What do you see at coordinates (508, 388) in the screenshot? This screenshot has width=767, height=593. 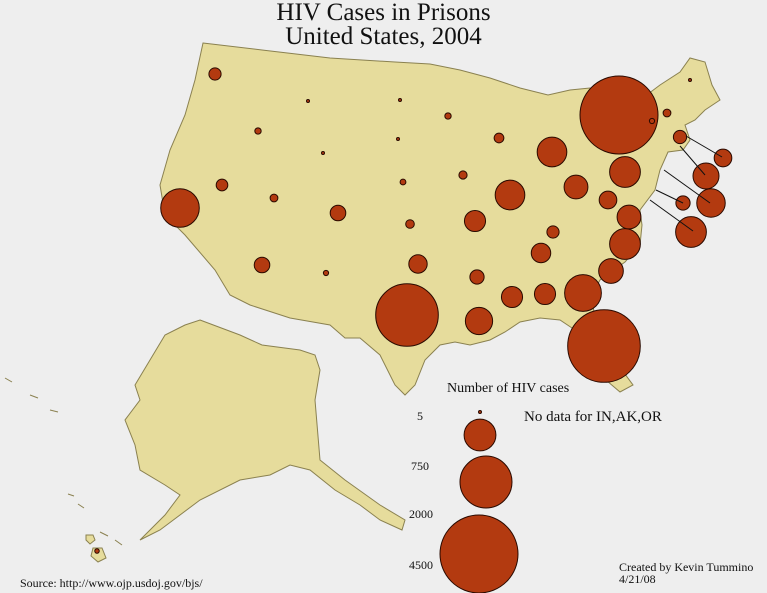 I see `legend-title: Number of HIV cases` at bounding box center [508, 388].